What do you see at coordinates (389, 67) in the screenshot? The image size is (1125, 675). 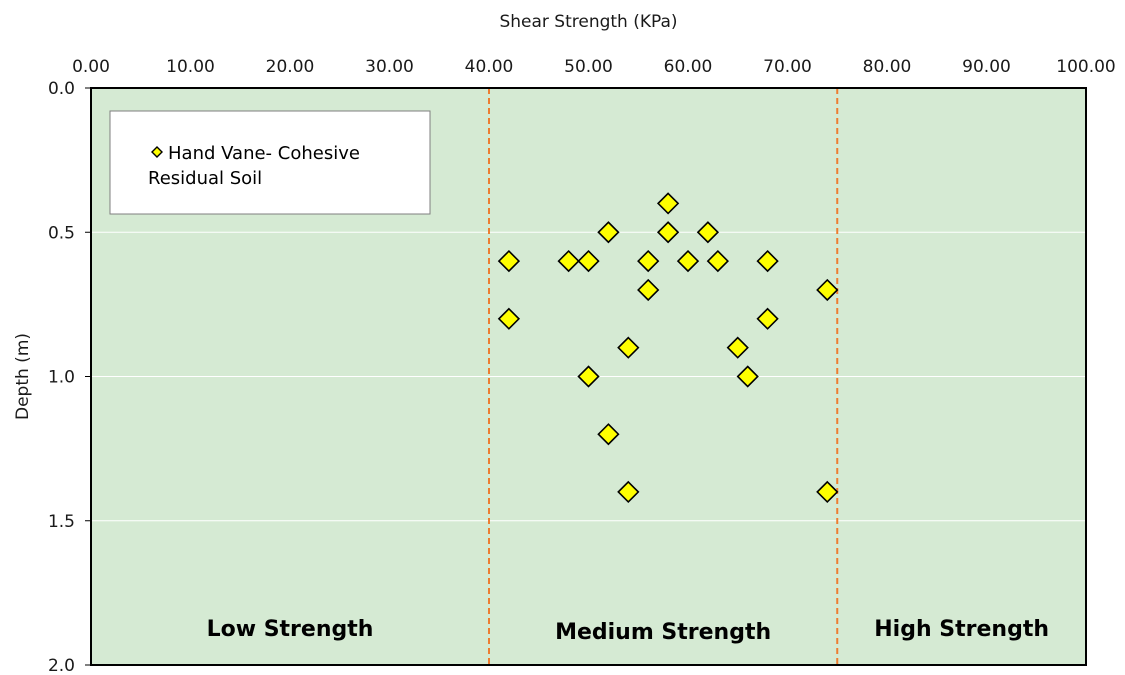 I see `x-tick-label: 30.00` at bounding box center [389, 67].